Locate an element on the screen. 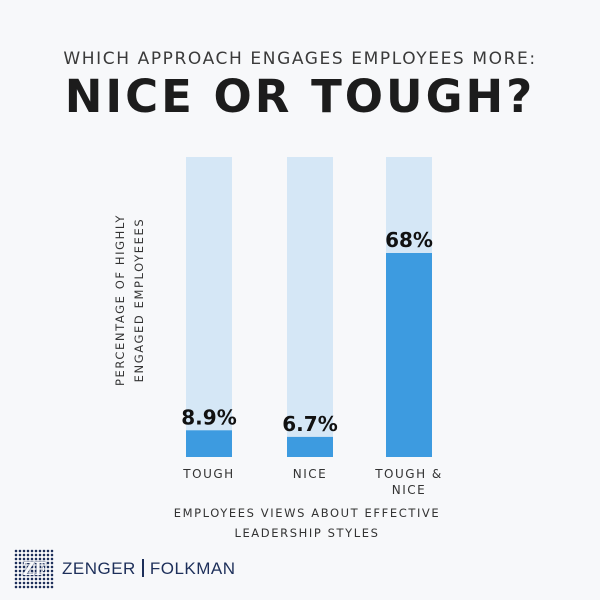 This screenshot has height=600, width=600. company-logo: ZF ZENGER FOLKMAN is located at coordinates (125, 569).